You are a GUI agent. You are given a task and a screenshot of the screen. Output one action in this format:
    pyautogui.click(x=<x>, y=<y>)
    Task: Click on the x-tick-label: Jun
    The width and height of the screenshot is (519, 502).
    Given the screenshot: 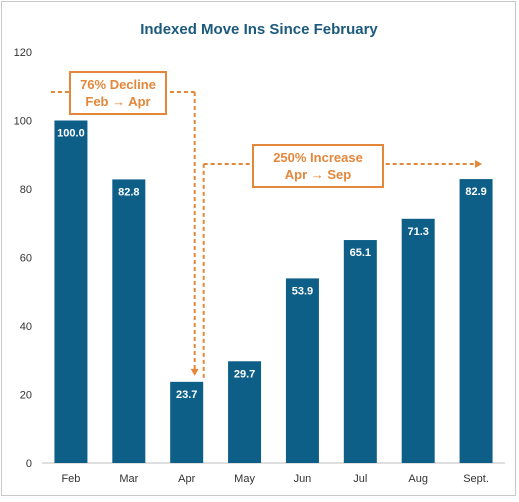 What is the action you would take?
    pyautogui.click(x=303, y=479)
    